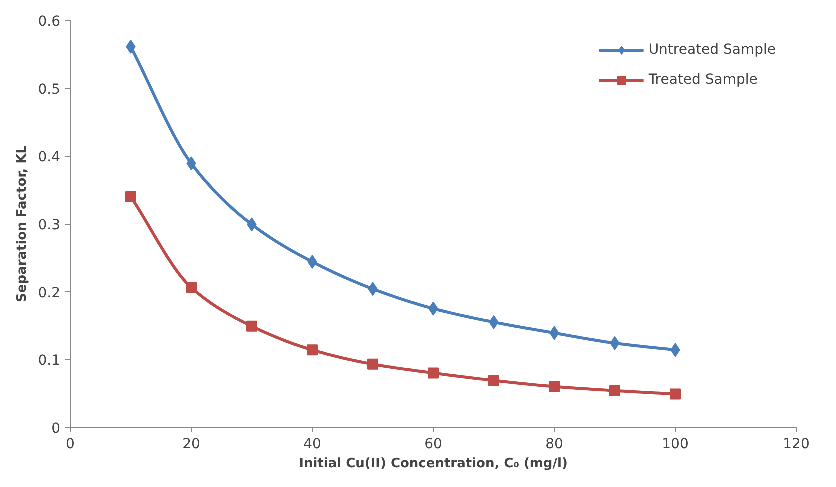 This screenshot has width=836, height=487. I want to click on y-tick-label: 0.3, so click(49, 226).